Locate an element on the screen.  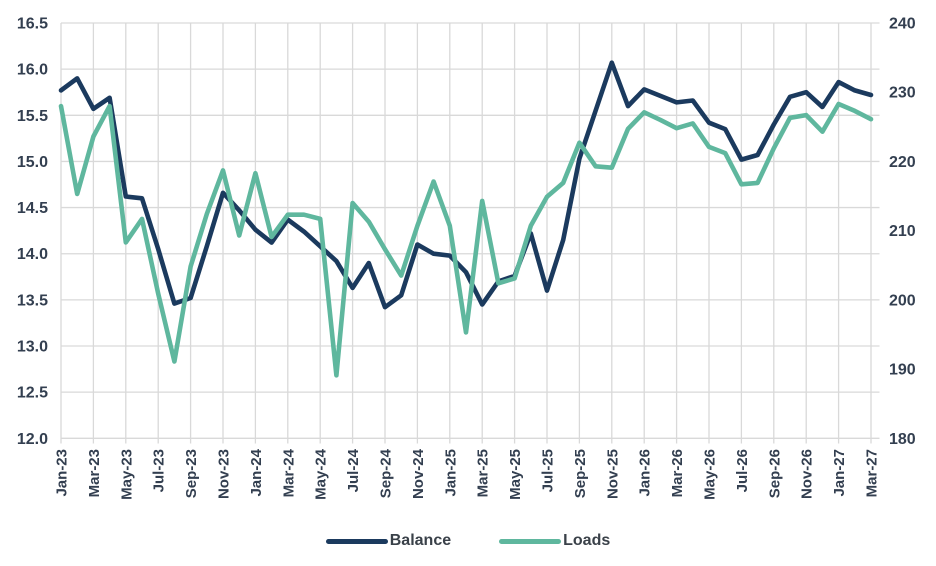
x-axis-tick-label: Mar-25 is located at coordinates (483, 473).